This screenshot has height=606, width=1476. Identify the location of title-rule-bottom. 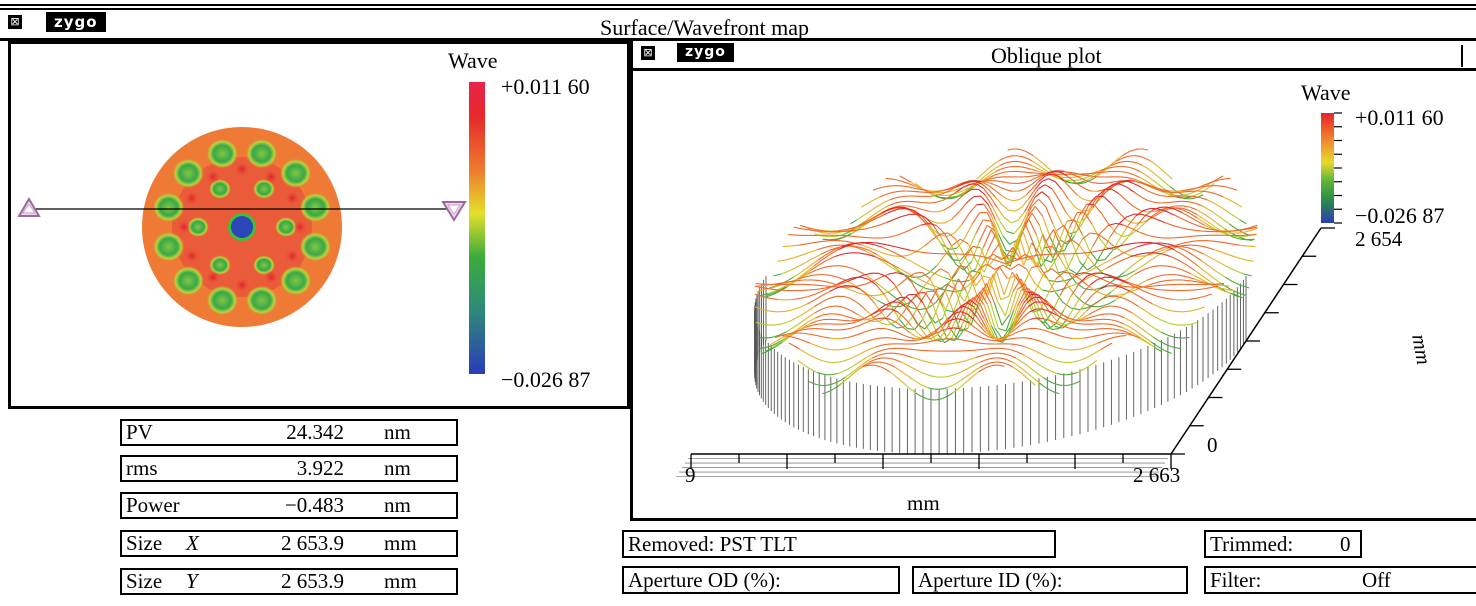
(738, 39).